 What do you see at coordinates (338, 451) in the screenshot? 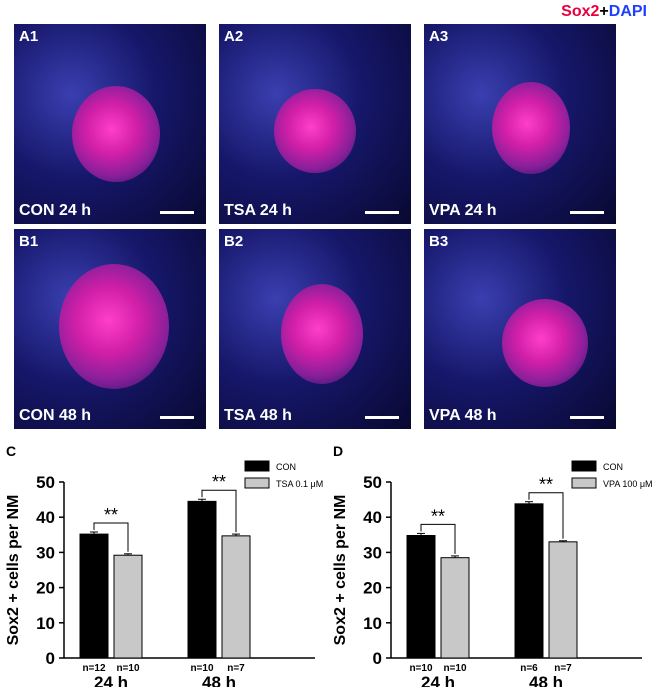
I see `panel-letter: D` at bounding box center [338, 451].